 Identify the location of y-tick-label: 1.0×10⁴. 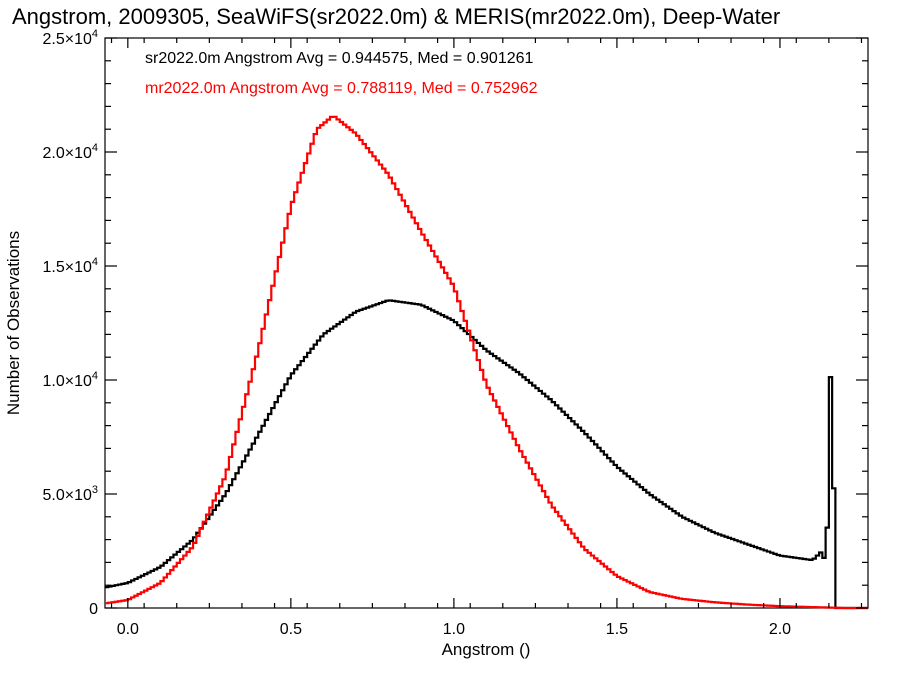
(70, 380).